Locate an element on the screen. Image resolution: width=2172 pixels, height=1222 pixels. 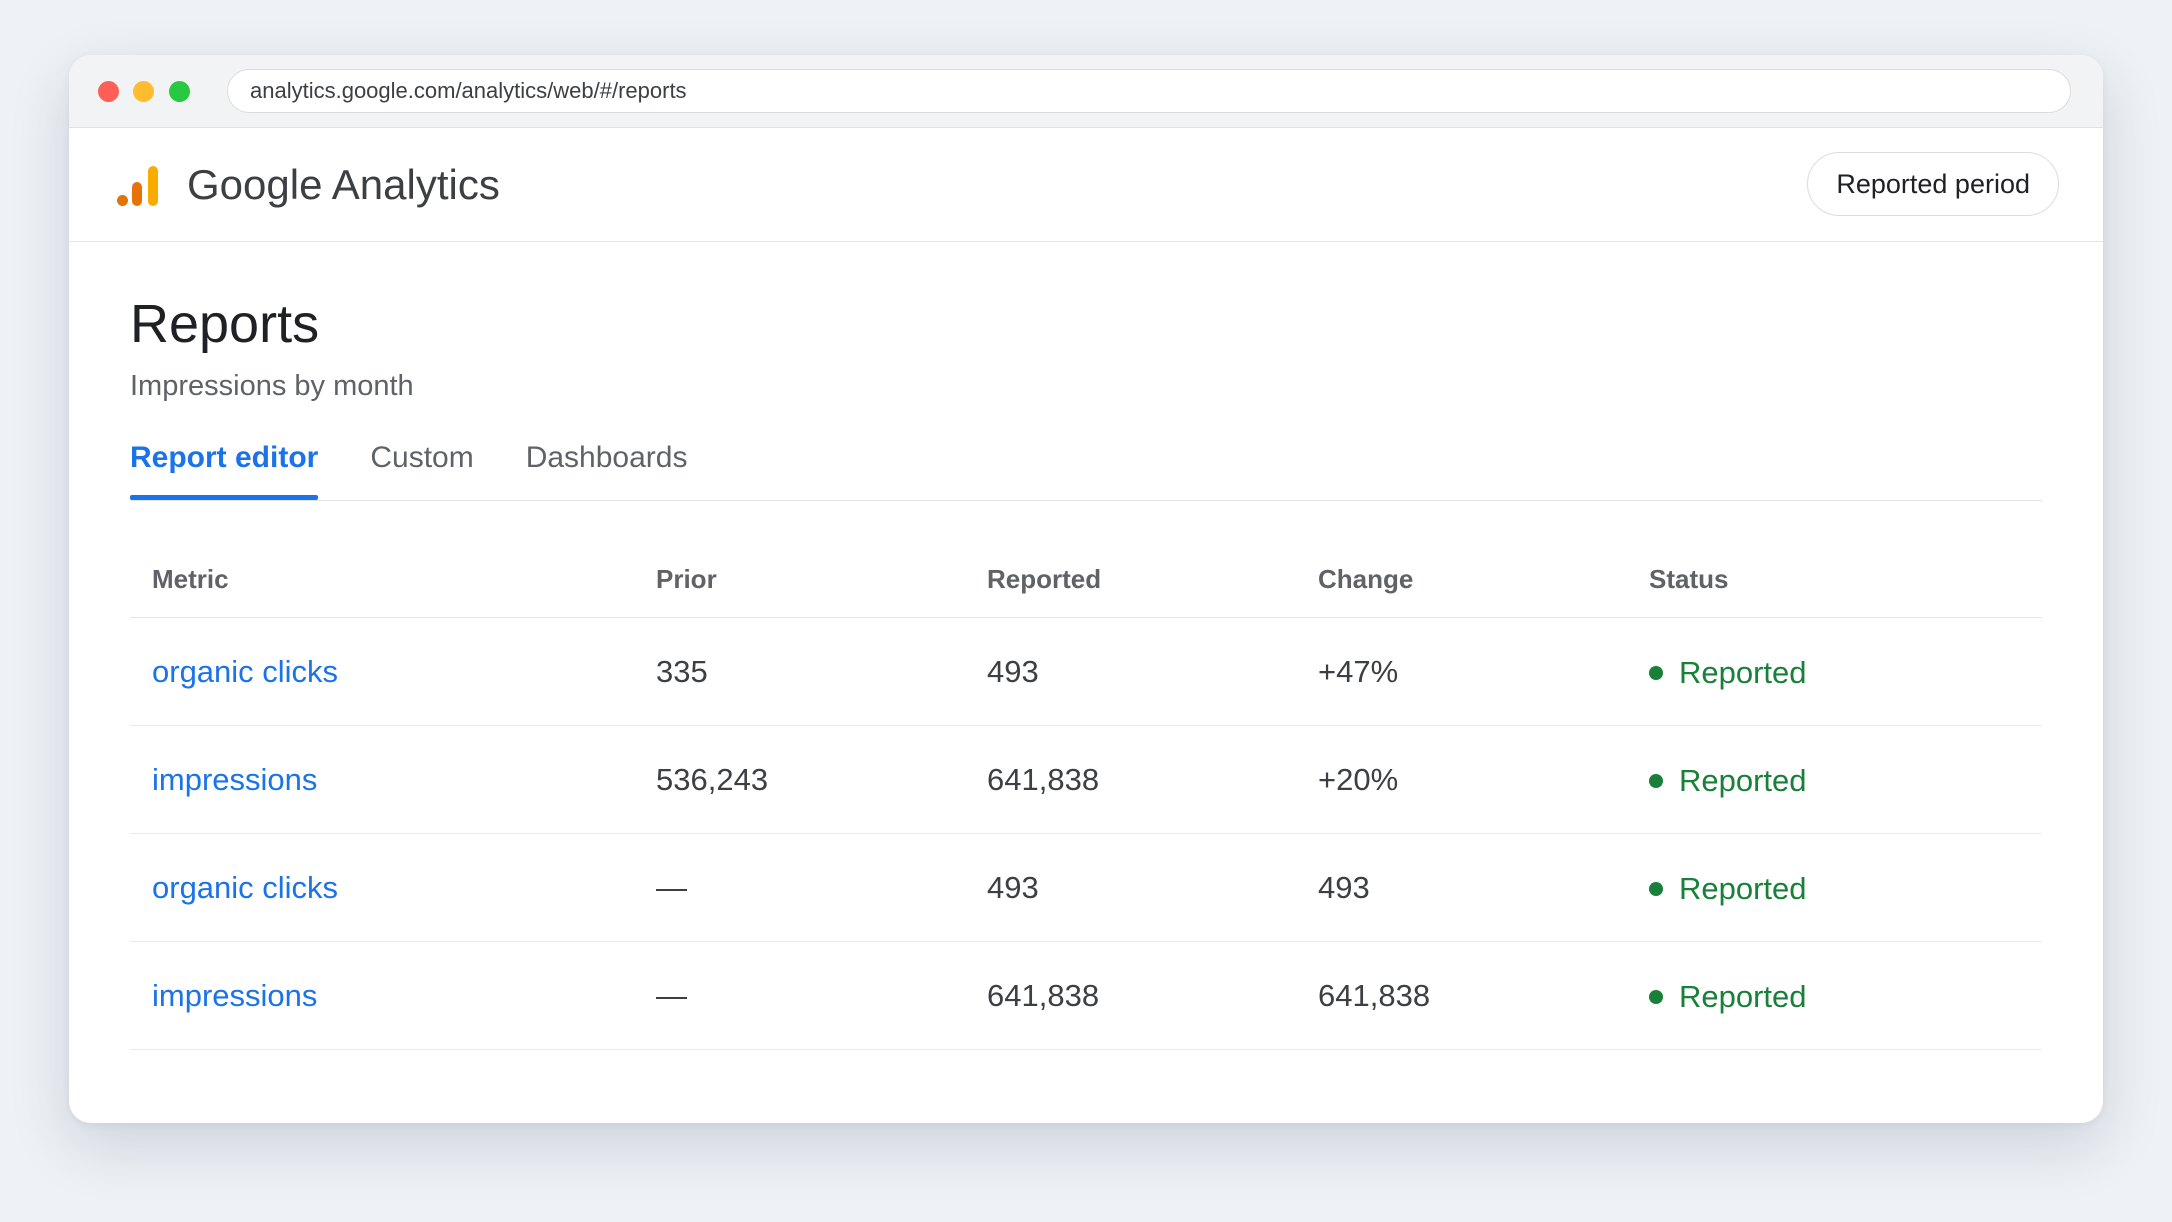
logo-dot is located at coordinates (122, 200).